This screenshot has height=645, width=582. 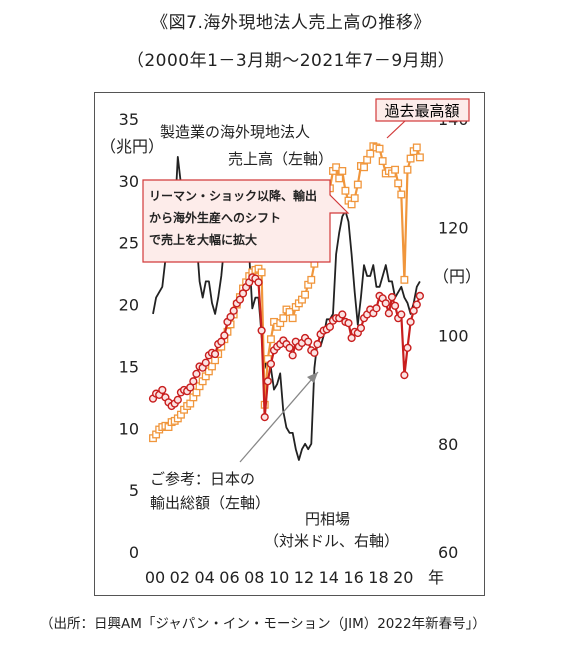 What do you see at coordinates (448, 552) in the screenshot?
I see `right-axis-tick-label: 60` at bounding box center [448, 552].